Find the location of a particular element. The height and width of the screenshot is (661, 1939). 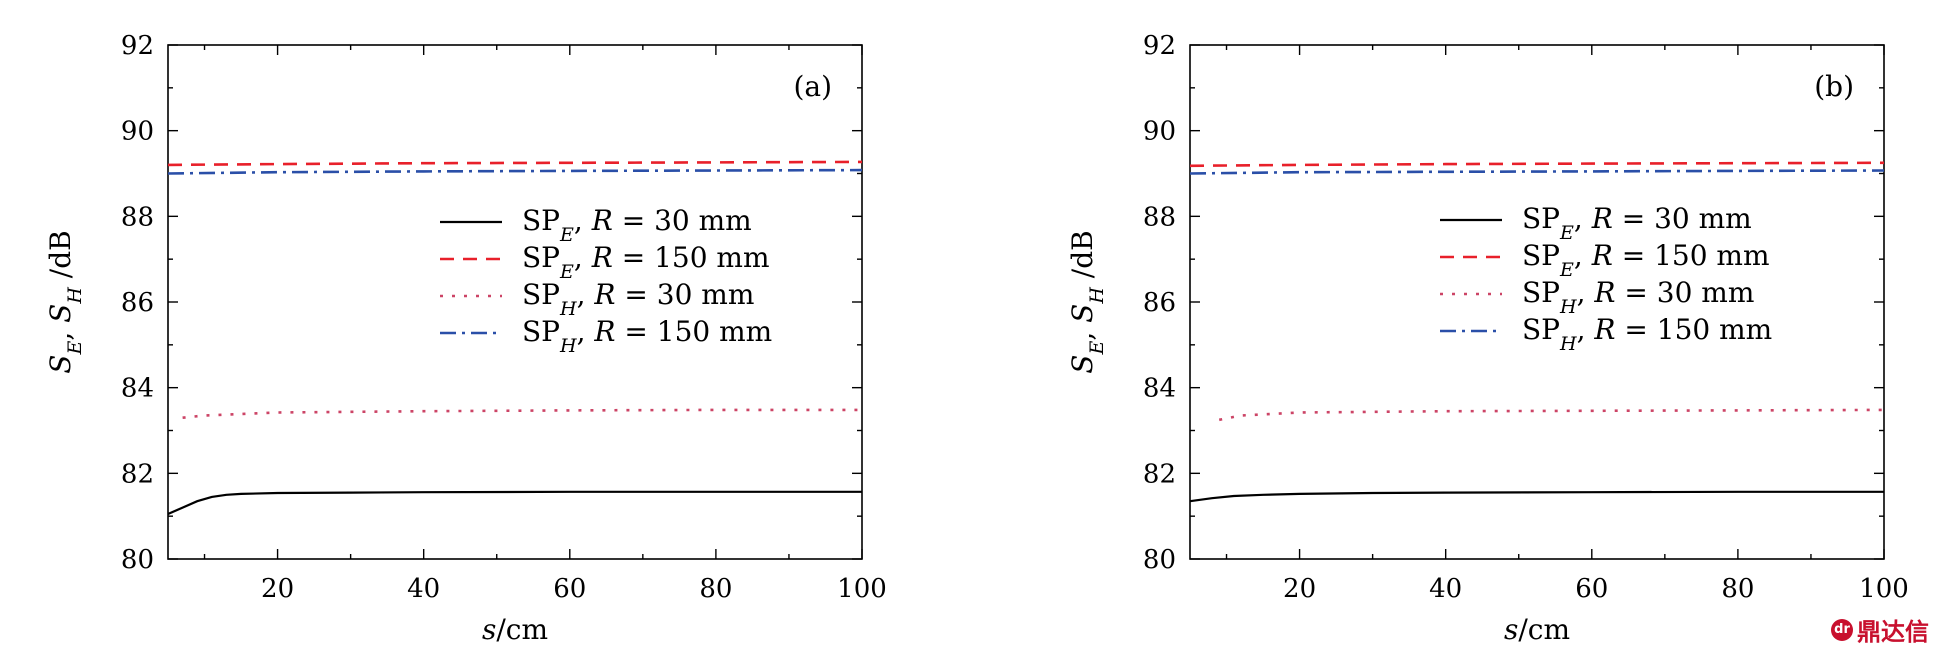

watermark: dr 鼎达信 is located at coordinates (1880, 629).